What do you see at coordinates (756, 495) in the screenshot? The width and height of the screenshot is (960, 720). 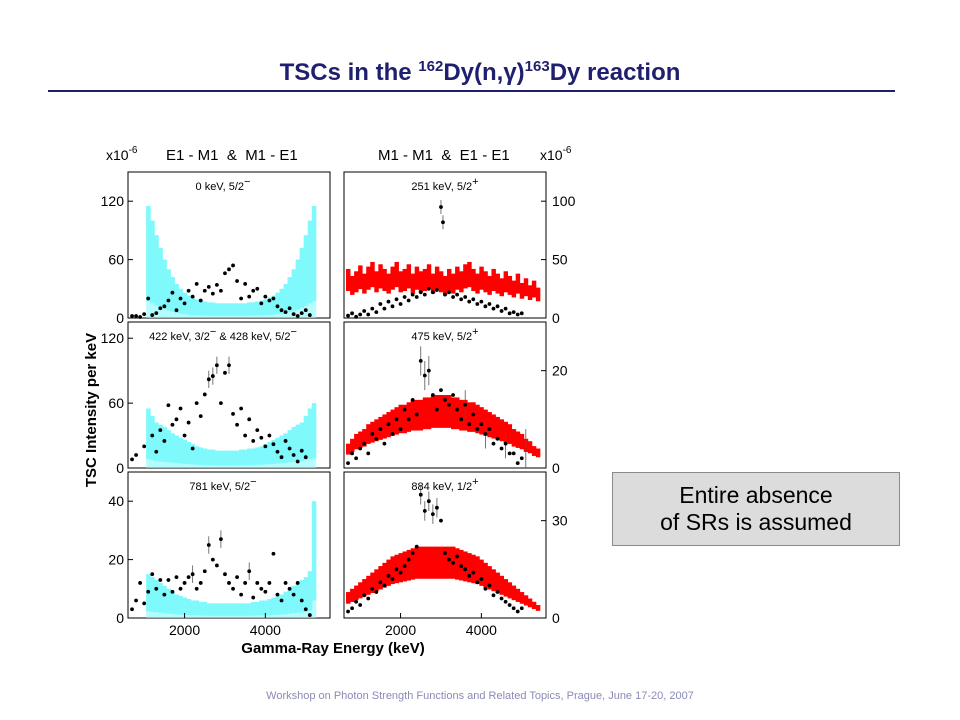 I see `callout-line-1: Entire absence` at bounding box center [756, 495].